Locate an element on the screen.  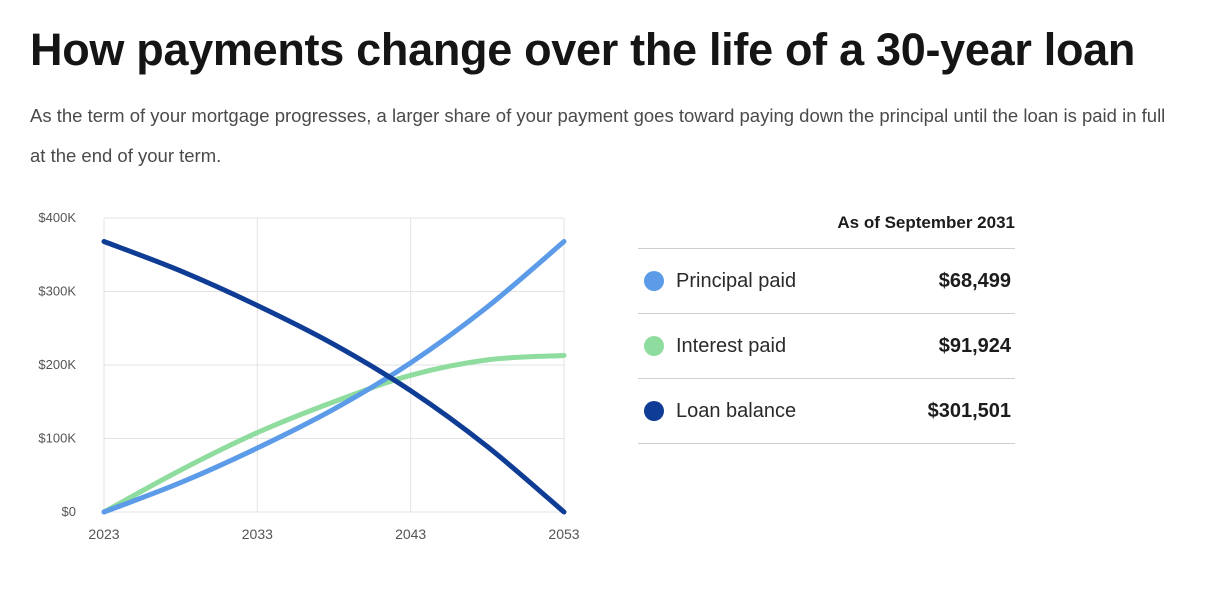
y-tick-label: $0 is located at coordinates (69, 511).